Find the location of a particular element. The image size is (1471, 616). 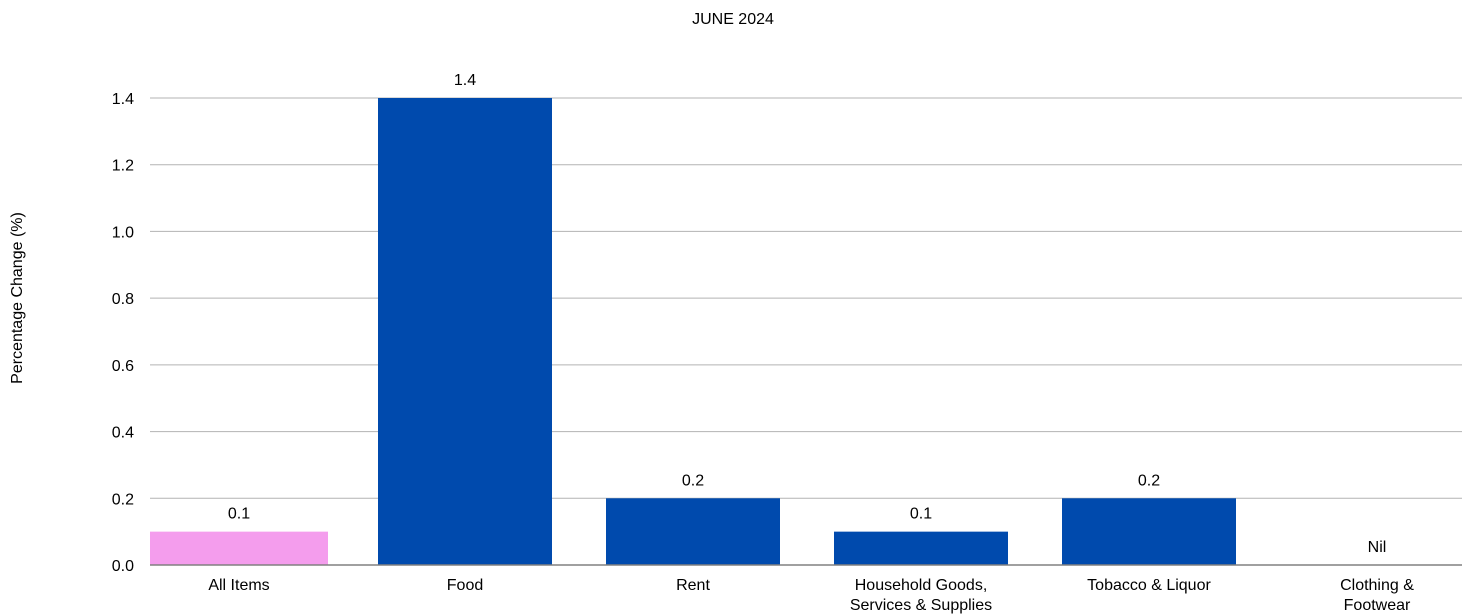

x-category-label: Footwear is located at coordinates (1377, 605).